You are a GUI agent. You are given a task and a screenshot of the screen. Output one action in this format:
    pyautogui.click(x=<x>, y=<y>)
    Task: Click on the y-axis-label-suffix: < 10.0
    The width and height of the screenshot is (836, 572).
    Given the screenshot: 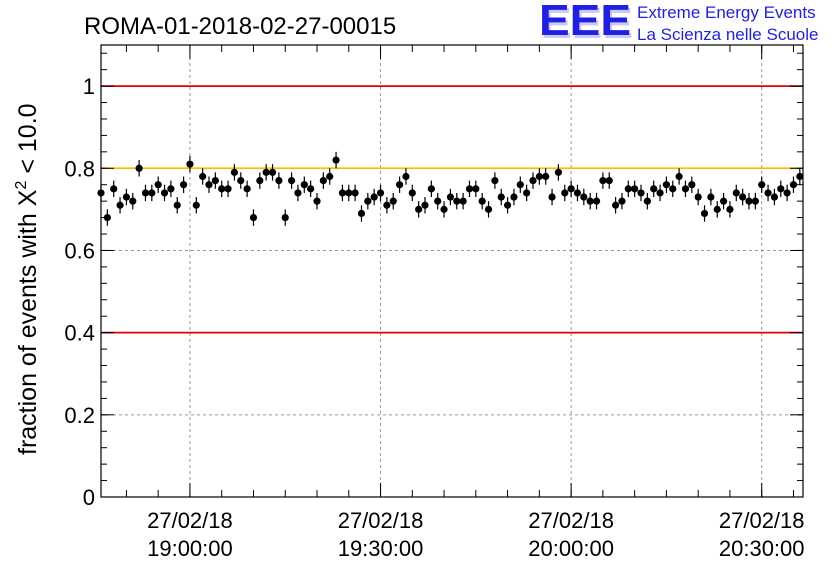 What is the action you would take?
    pyautogui.click(x=28, y=141)
    